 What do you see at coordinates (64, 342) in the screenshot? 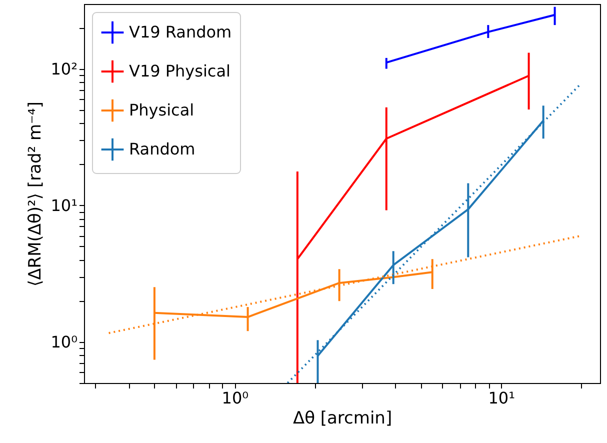
I see `y-tick-label: 10⁰` at bounding box center [64, 342].